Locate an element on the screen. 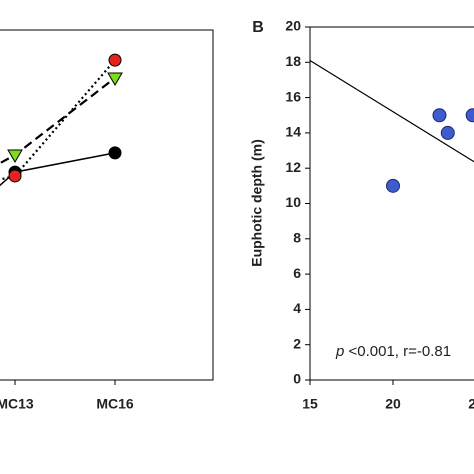 This screenshot has height=474, width=474. y-tick-label: 20 is located at coordinates (293, 26).